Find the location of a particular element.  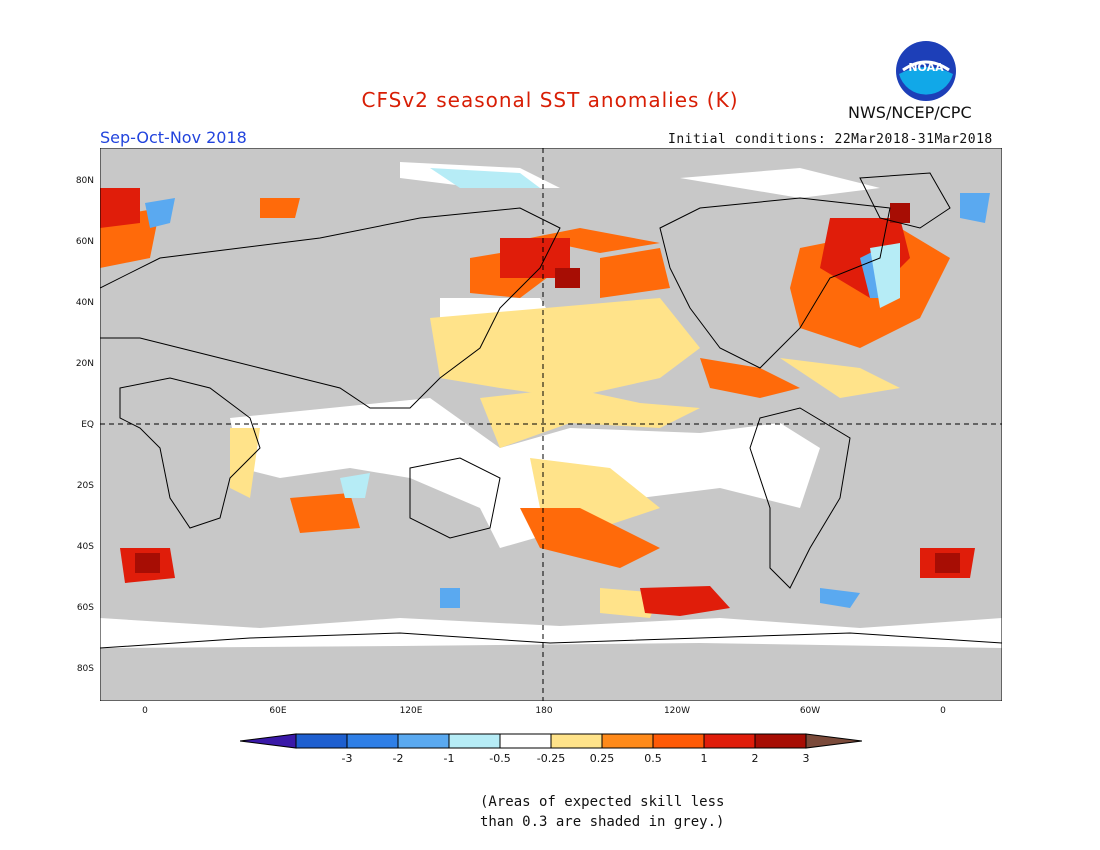

colorbar-tick-label: 1 is located at coordinates (704, 758).